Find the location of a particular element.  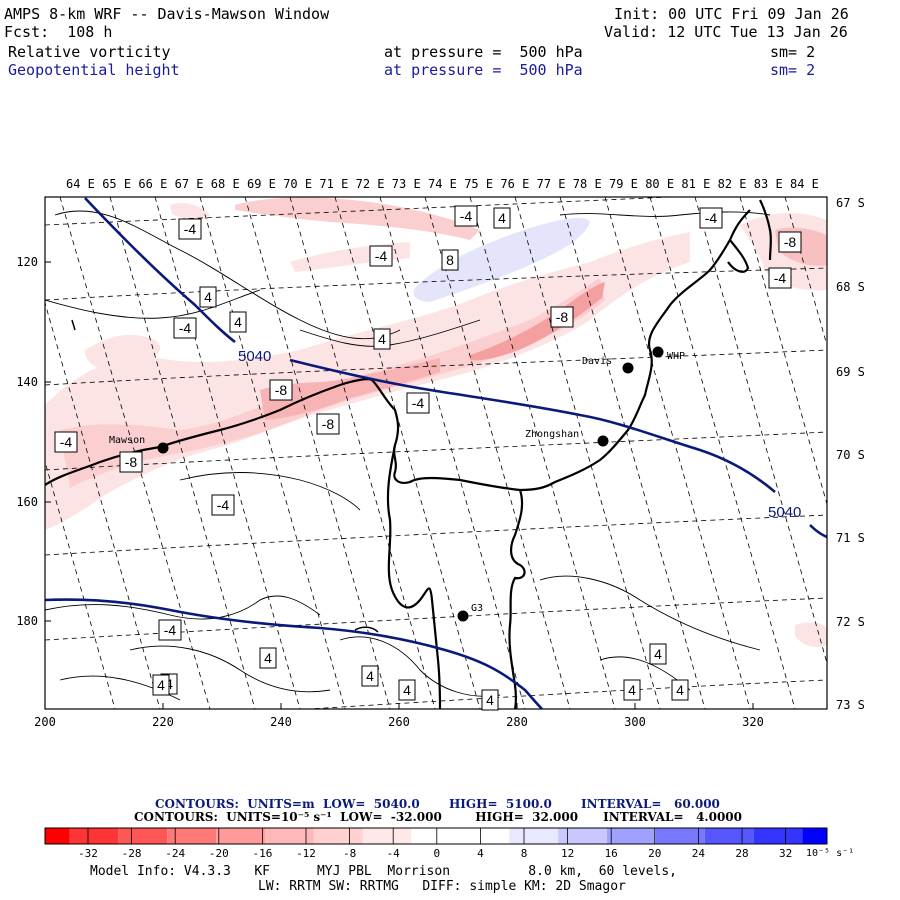

latitude-label: 67 S is located at coordinates (850, 203).